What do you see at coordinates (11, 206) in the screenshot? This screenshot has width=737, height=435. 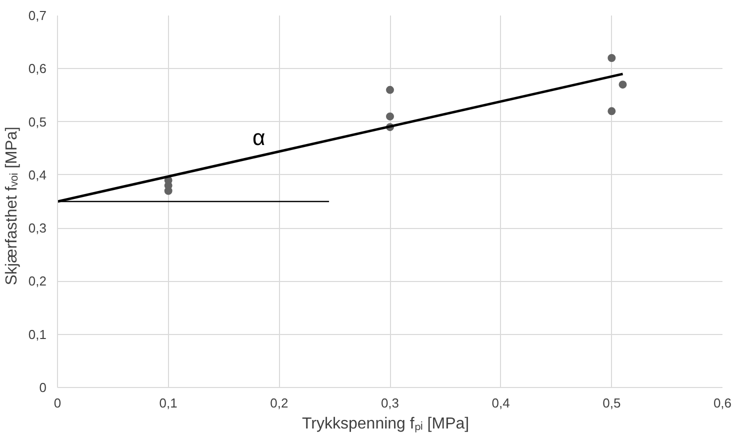 I see `y-axis-title: Skjærfasthet fᵥₒᵢ [MPa]` at bounding box center [11, 206].